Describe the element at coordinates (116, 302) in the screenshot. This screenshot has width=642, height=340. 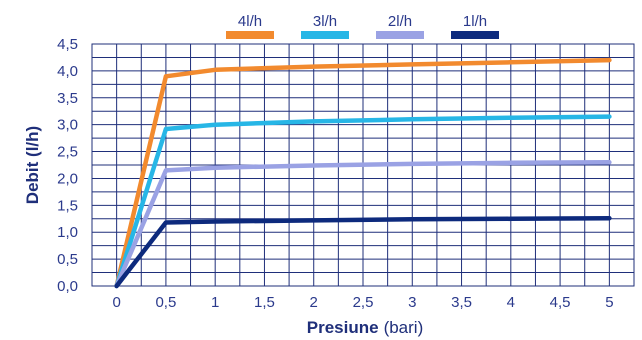
I see `x-tick-label: 0` at that location.